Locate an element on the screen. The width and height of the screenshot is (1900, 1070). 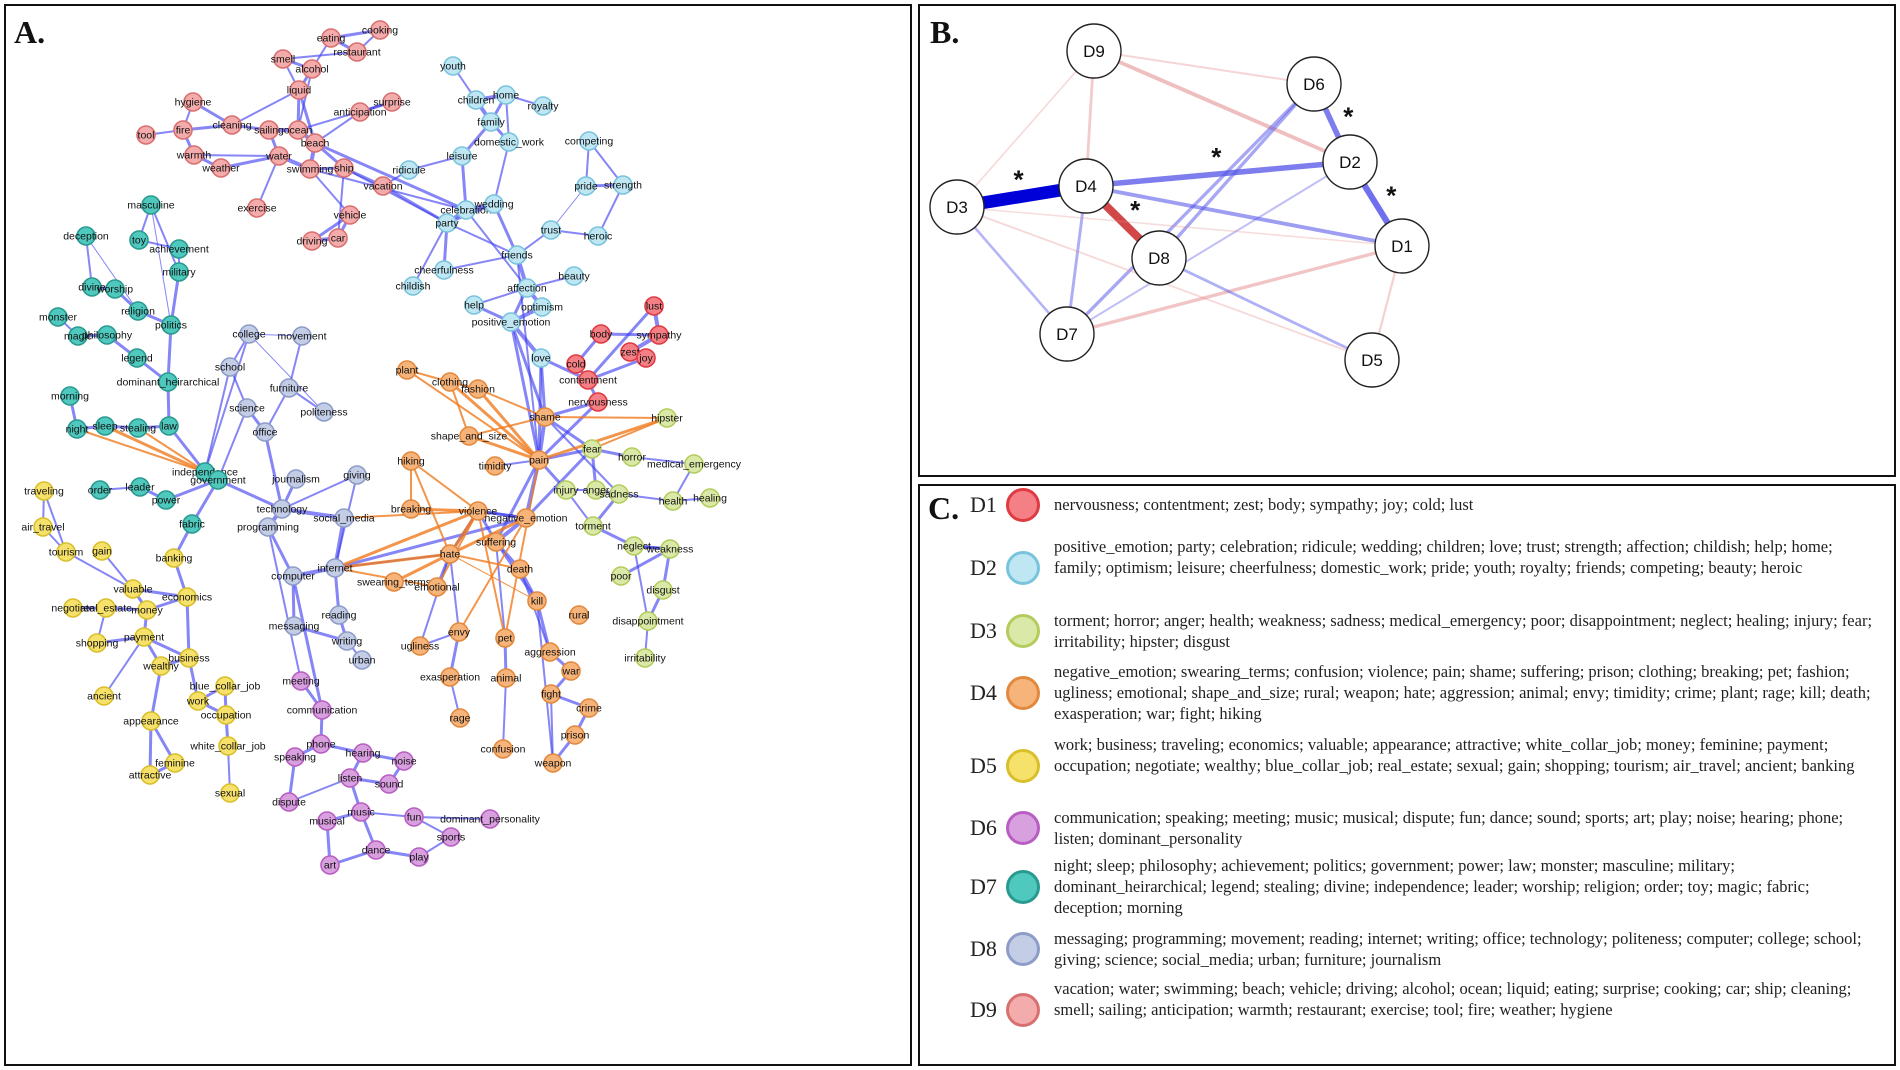
significance-star-D4-D2: * is located at coordinates (1216, 157).